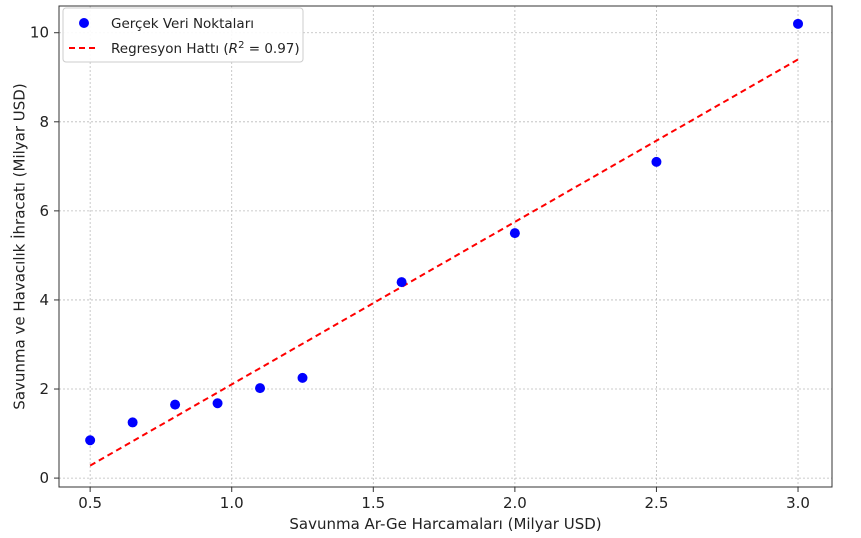 Image resolution: width=861 pixels, height=538 pixels. Describe the element at coordinates (233, 49) in the screenshot. I see `legend-label-regression-var: R` at that location.